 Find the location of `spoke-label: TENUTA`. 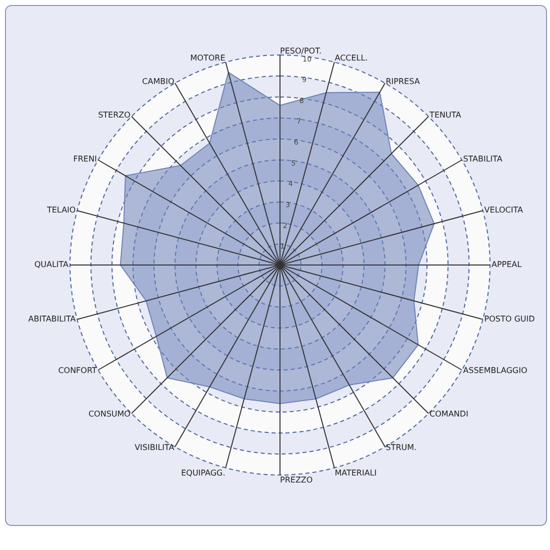

spoke-label: TENUTA is located at coordinates (445, 115).